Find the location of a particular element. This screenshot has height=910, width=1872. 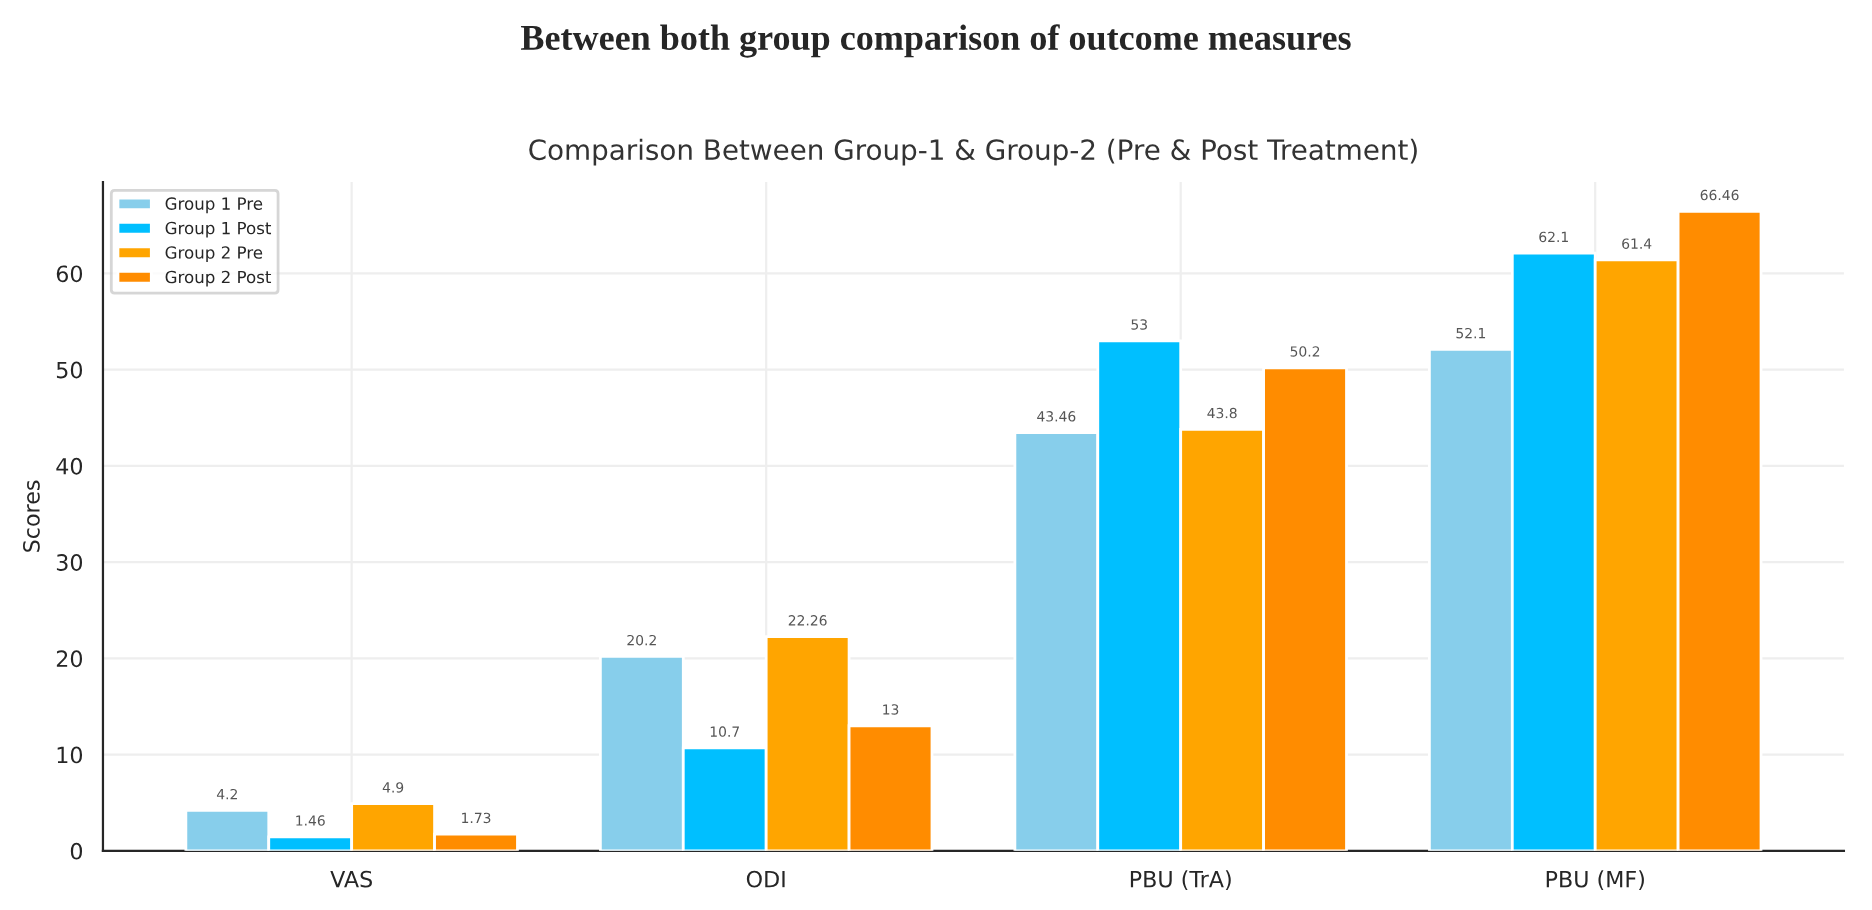

y-tick-label: 10 is located at coordinates (70, 755).